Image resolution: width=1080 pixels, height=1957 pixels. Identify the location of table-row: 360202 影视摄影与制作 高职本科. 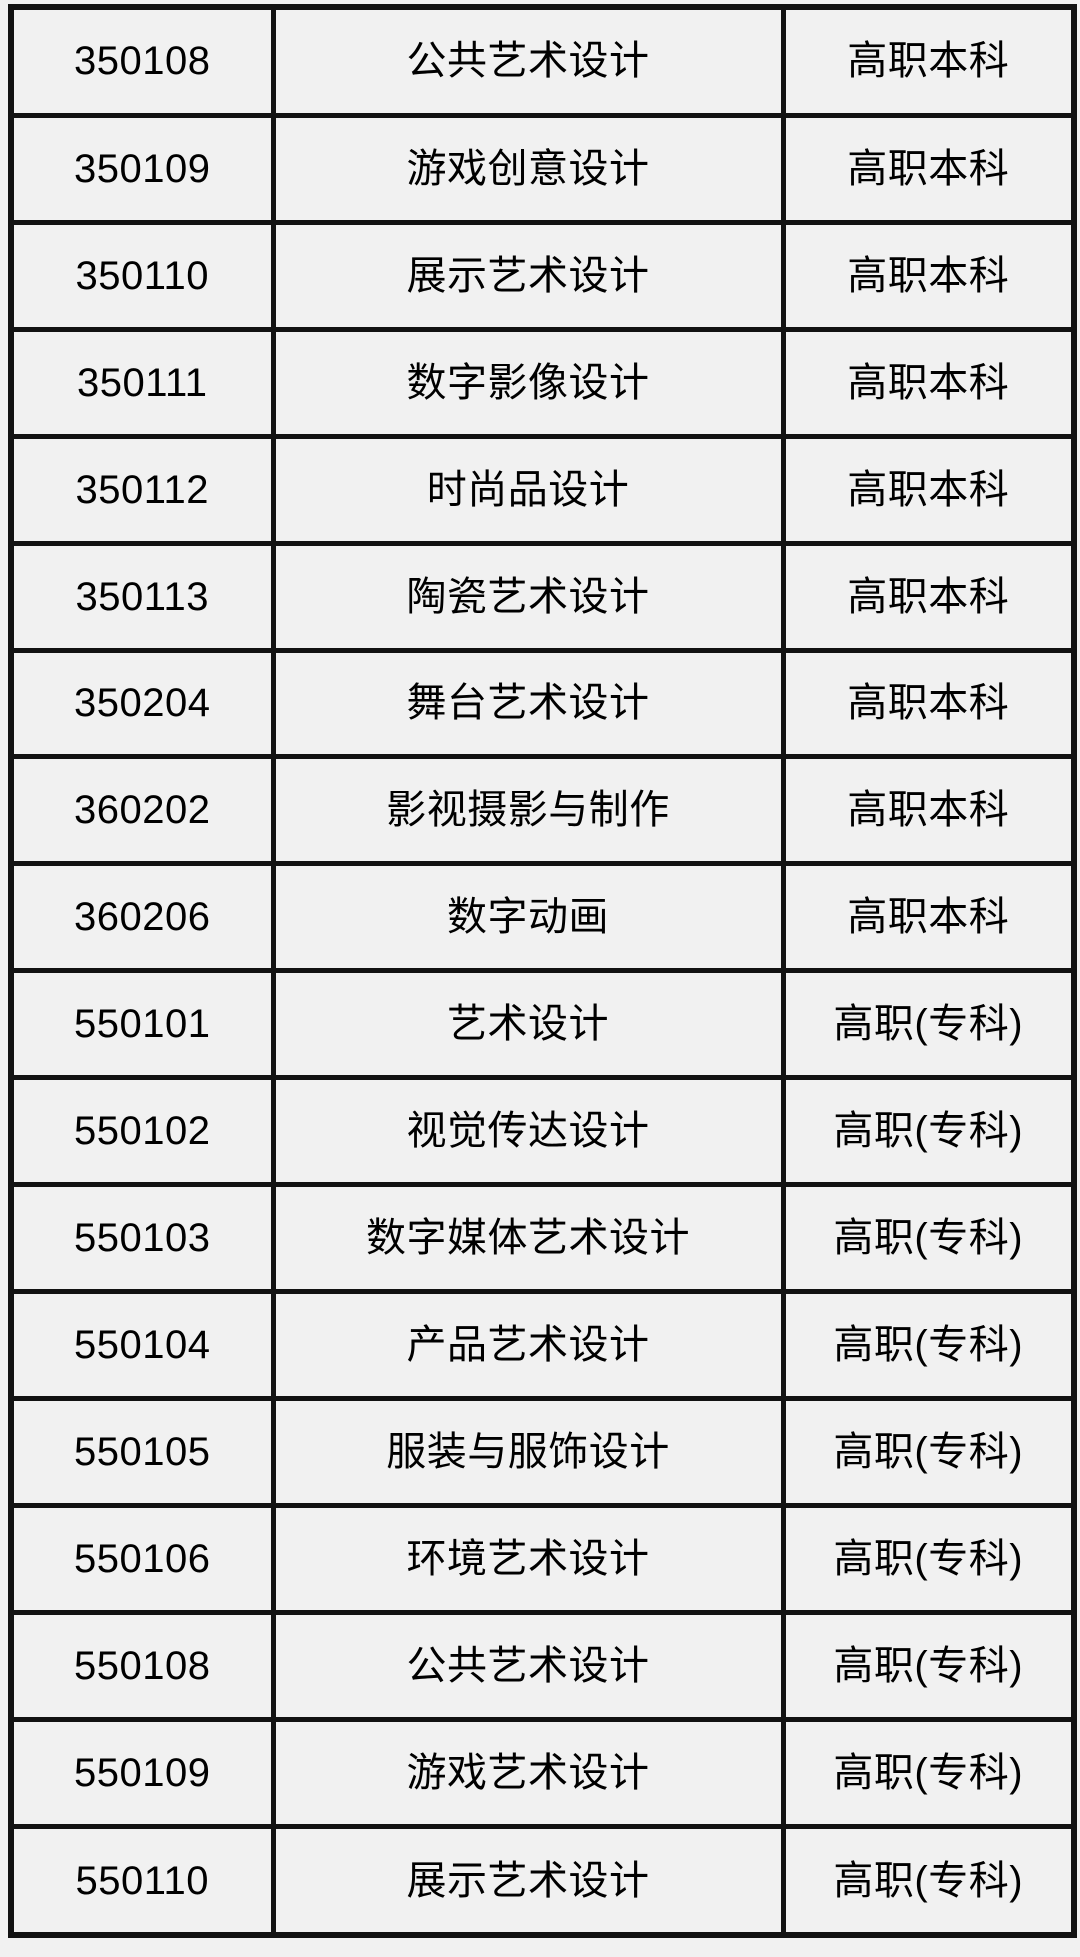
(542, 810).